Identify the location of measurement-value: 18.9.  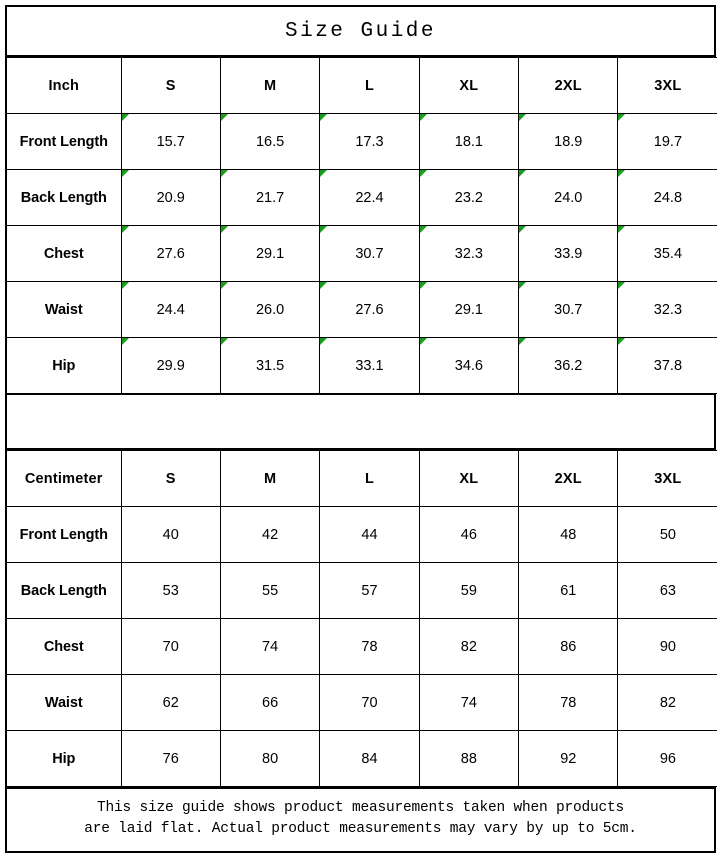
(568, 141).